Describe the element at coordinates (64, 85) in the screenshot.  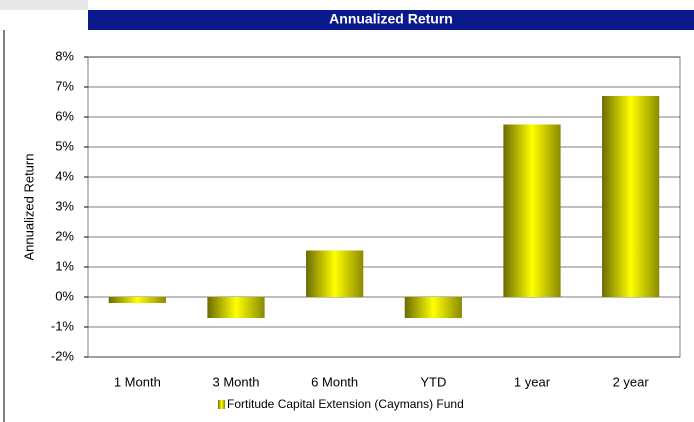
I see `y-tick-label: 7%` at that location.